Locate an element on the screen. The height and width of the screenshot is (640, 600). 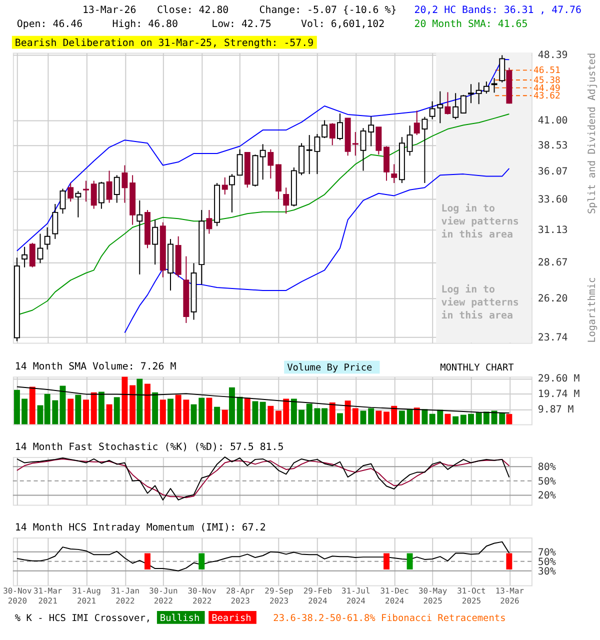
chart-title: Bearish Deliberation on 31-Mar-25, Strength: -57.9 is located at coordinates (164, 43).